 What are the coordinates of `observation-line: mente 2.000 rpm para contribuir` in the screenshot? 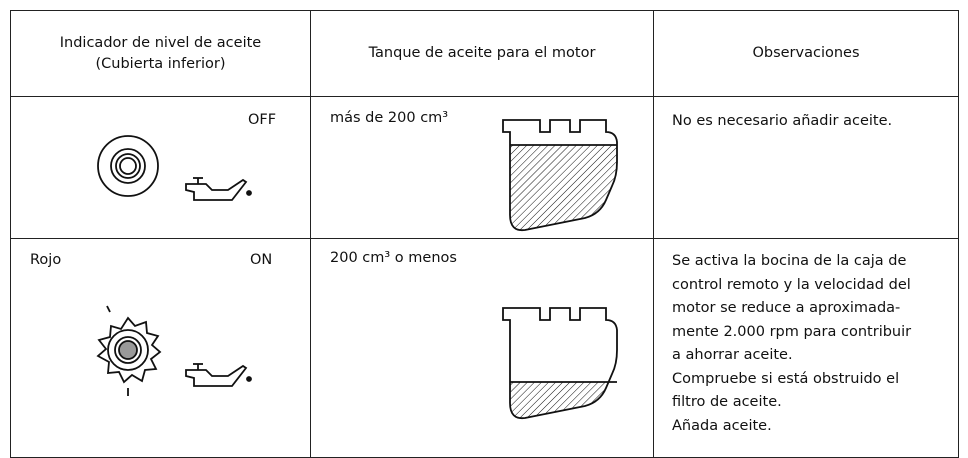 It's located at (792, 331).